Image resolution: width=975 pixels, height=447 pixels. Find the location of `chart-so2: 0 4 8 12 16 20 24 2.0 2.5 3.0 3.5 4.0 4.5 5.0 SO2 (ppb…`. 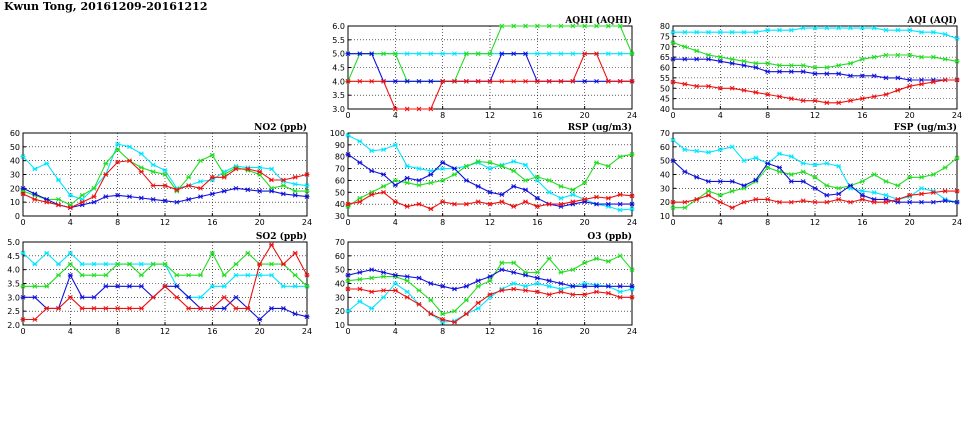

chart-so2: 0 4 8 12 16 20 24 2.0 2.5 3.0 3.5 4.0 4.5 5.0 SO2 (ppb… is located at coordinates (159, 283).